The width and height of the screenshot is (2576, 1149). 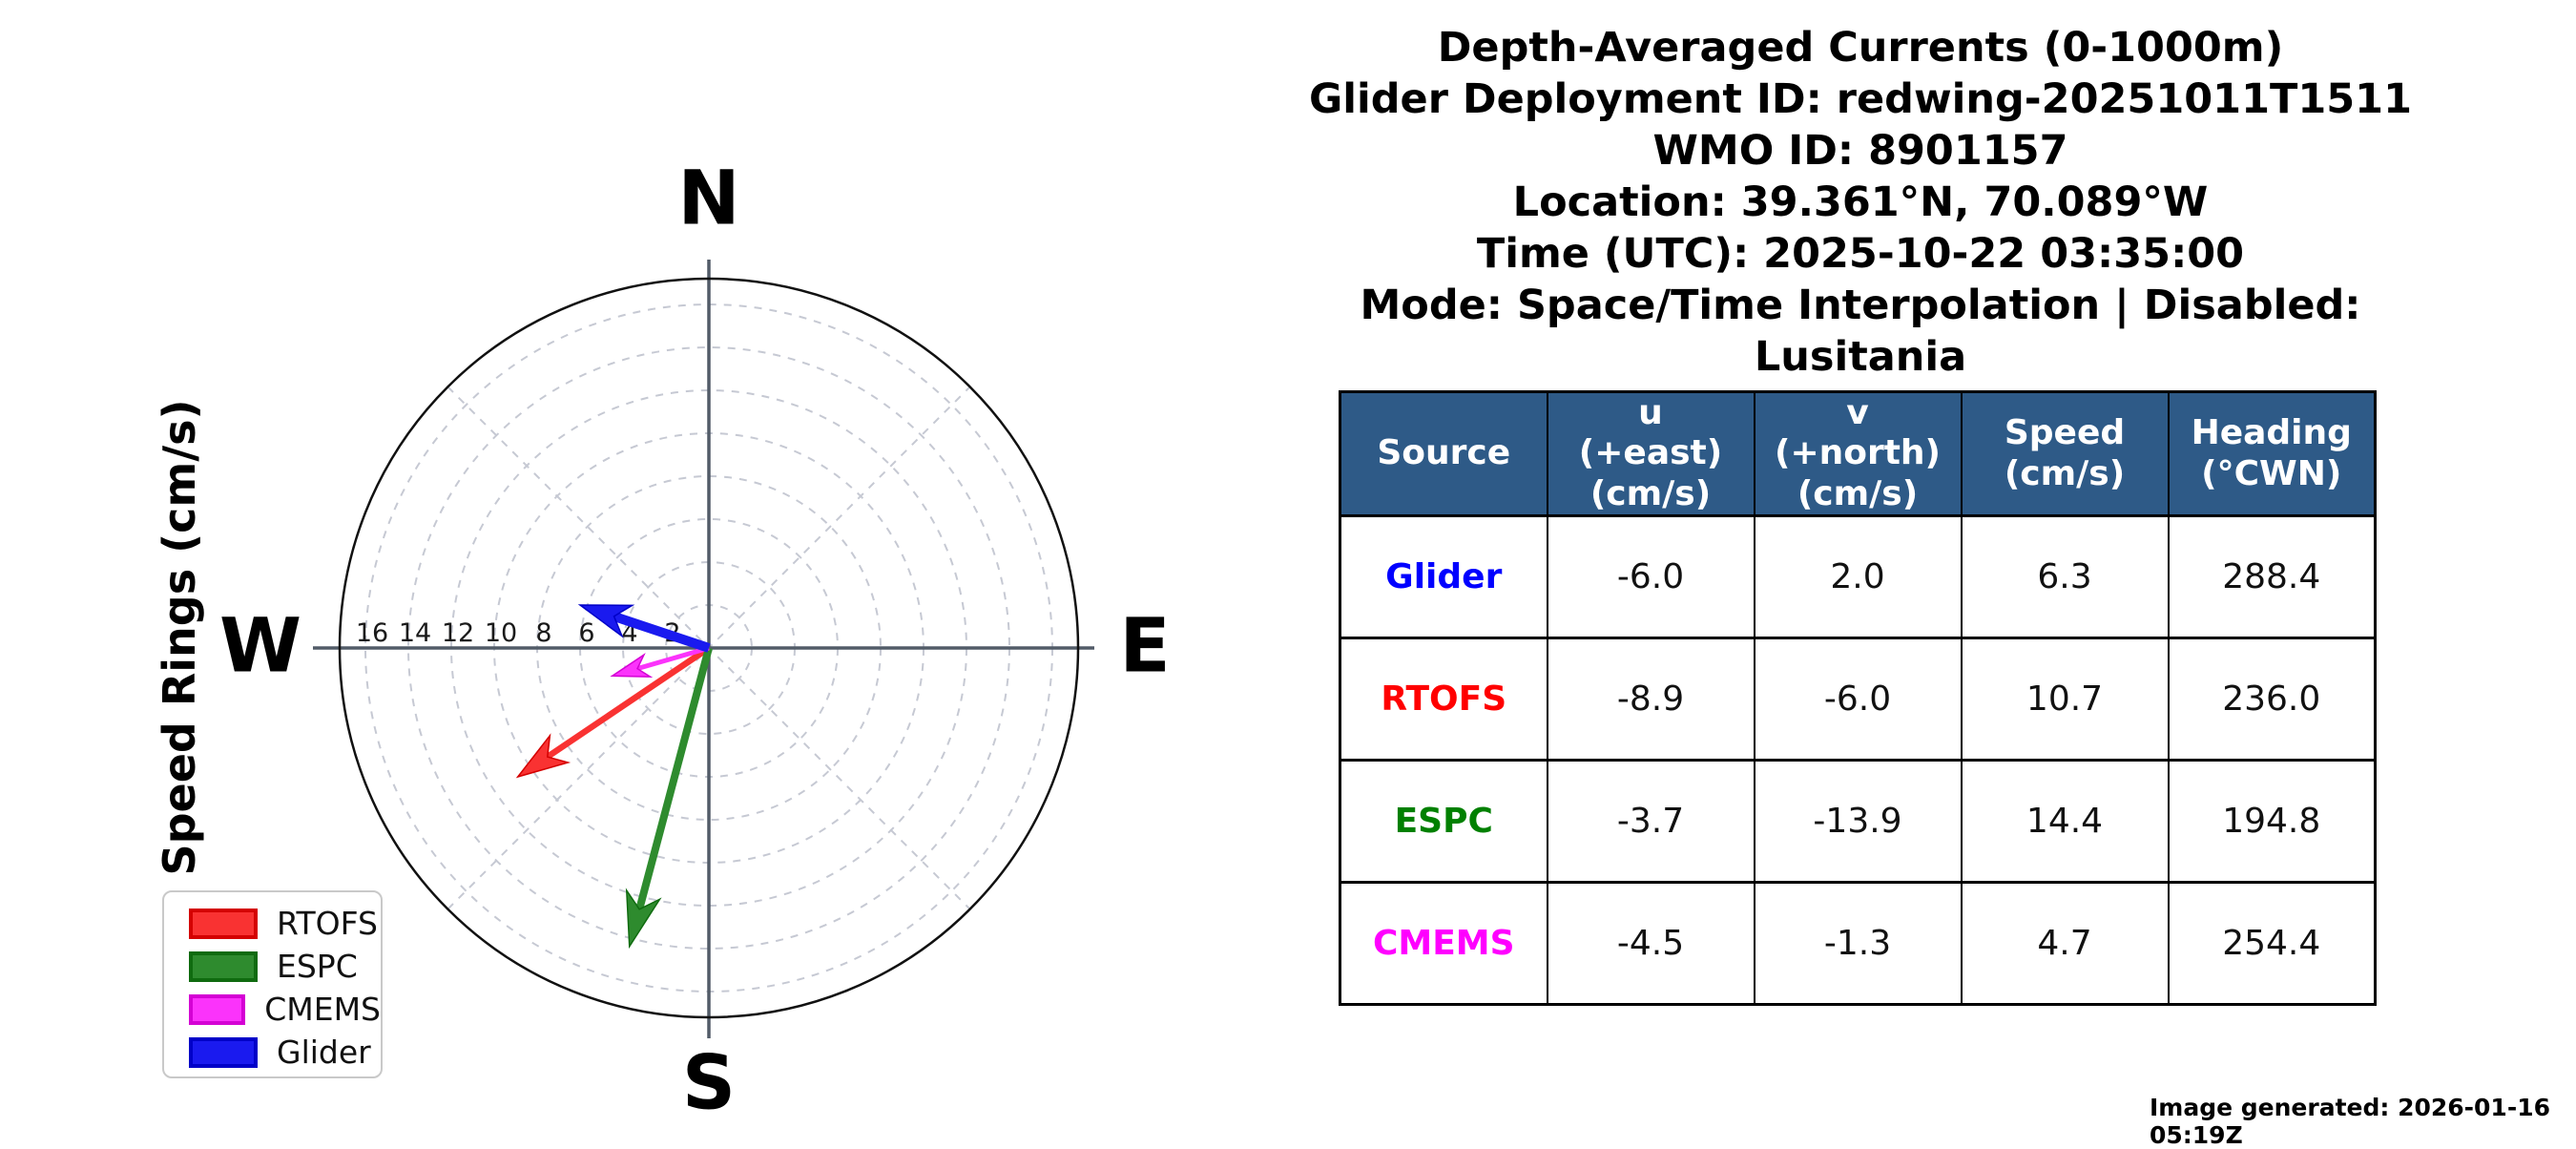 I want to click on ring-tick-label-6: 6, so click(x=586, y=633).